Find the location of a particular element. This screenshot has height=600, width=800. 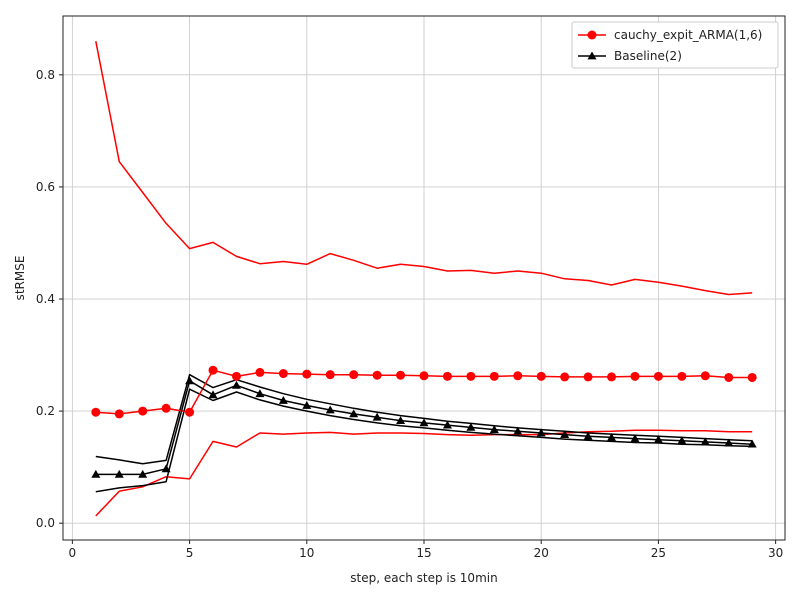

legend: cauchy_expit_ARMA(1,6) Baseline(2) is located at coordinates (675, 45).